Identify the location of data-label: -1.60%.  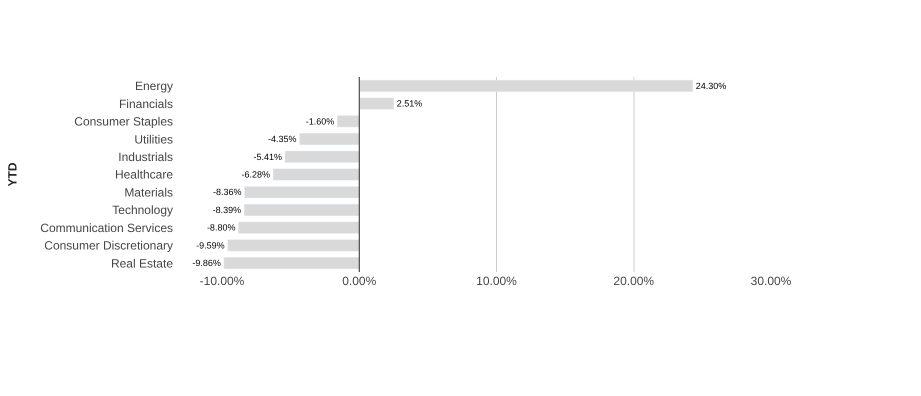
(320, 121).